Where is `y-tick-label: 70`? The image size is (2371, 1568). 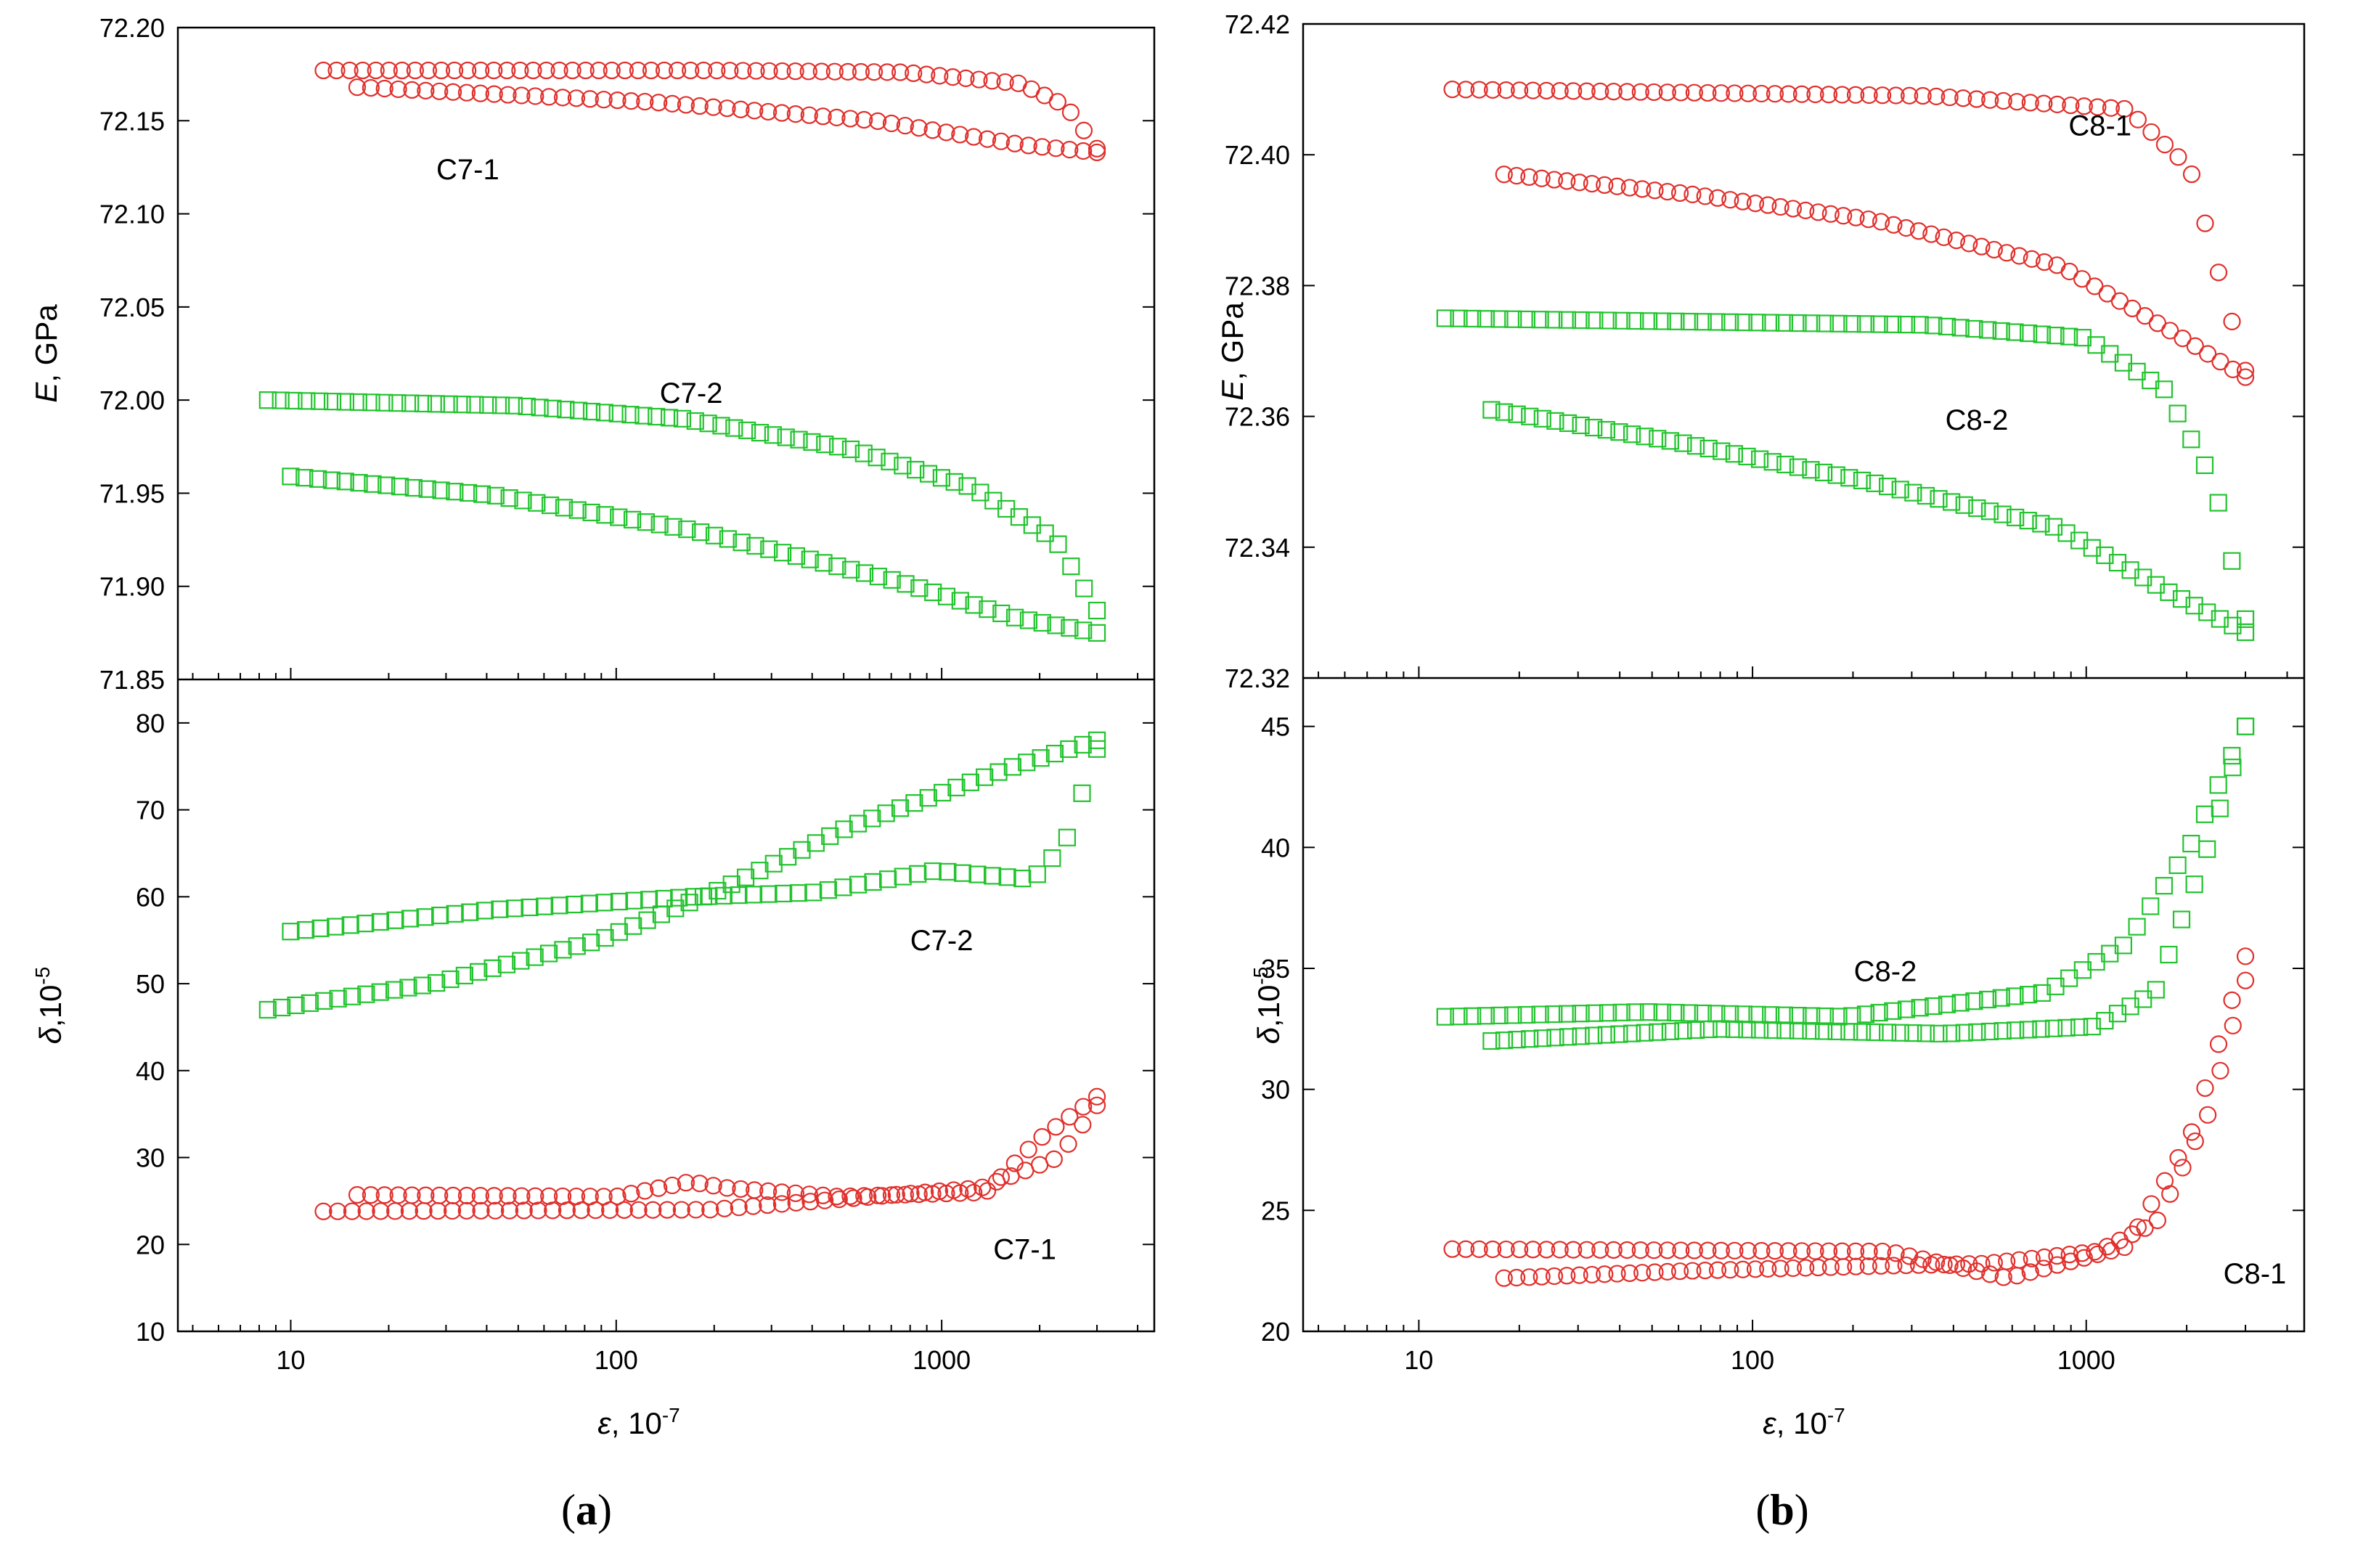 y-tick-label: 70 is located at coordinates (151, 811).